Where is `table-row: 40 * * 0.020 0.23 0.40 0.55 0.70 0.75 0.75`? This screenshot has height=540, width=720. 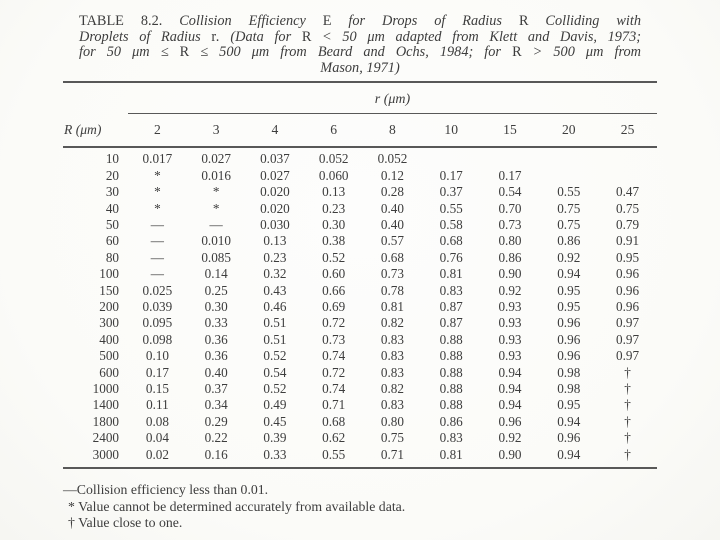 table-row: 40 * * 0.020 0.23 0.40 0.55 0.70 0.75 0.75 is located at coordinates (360, 209).